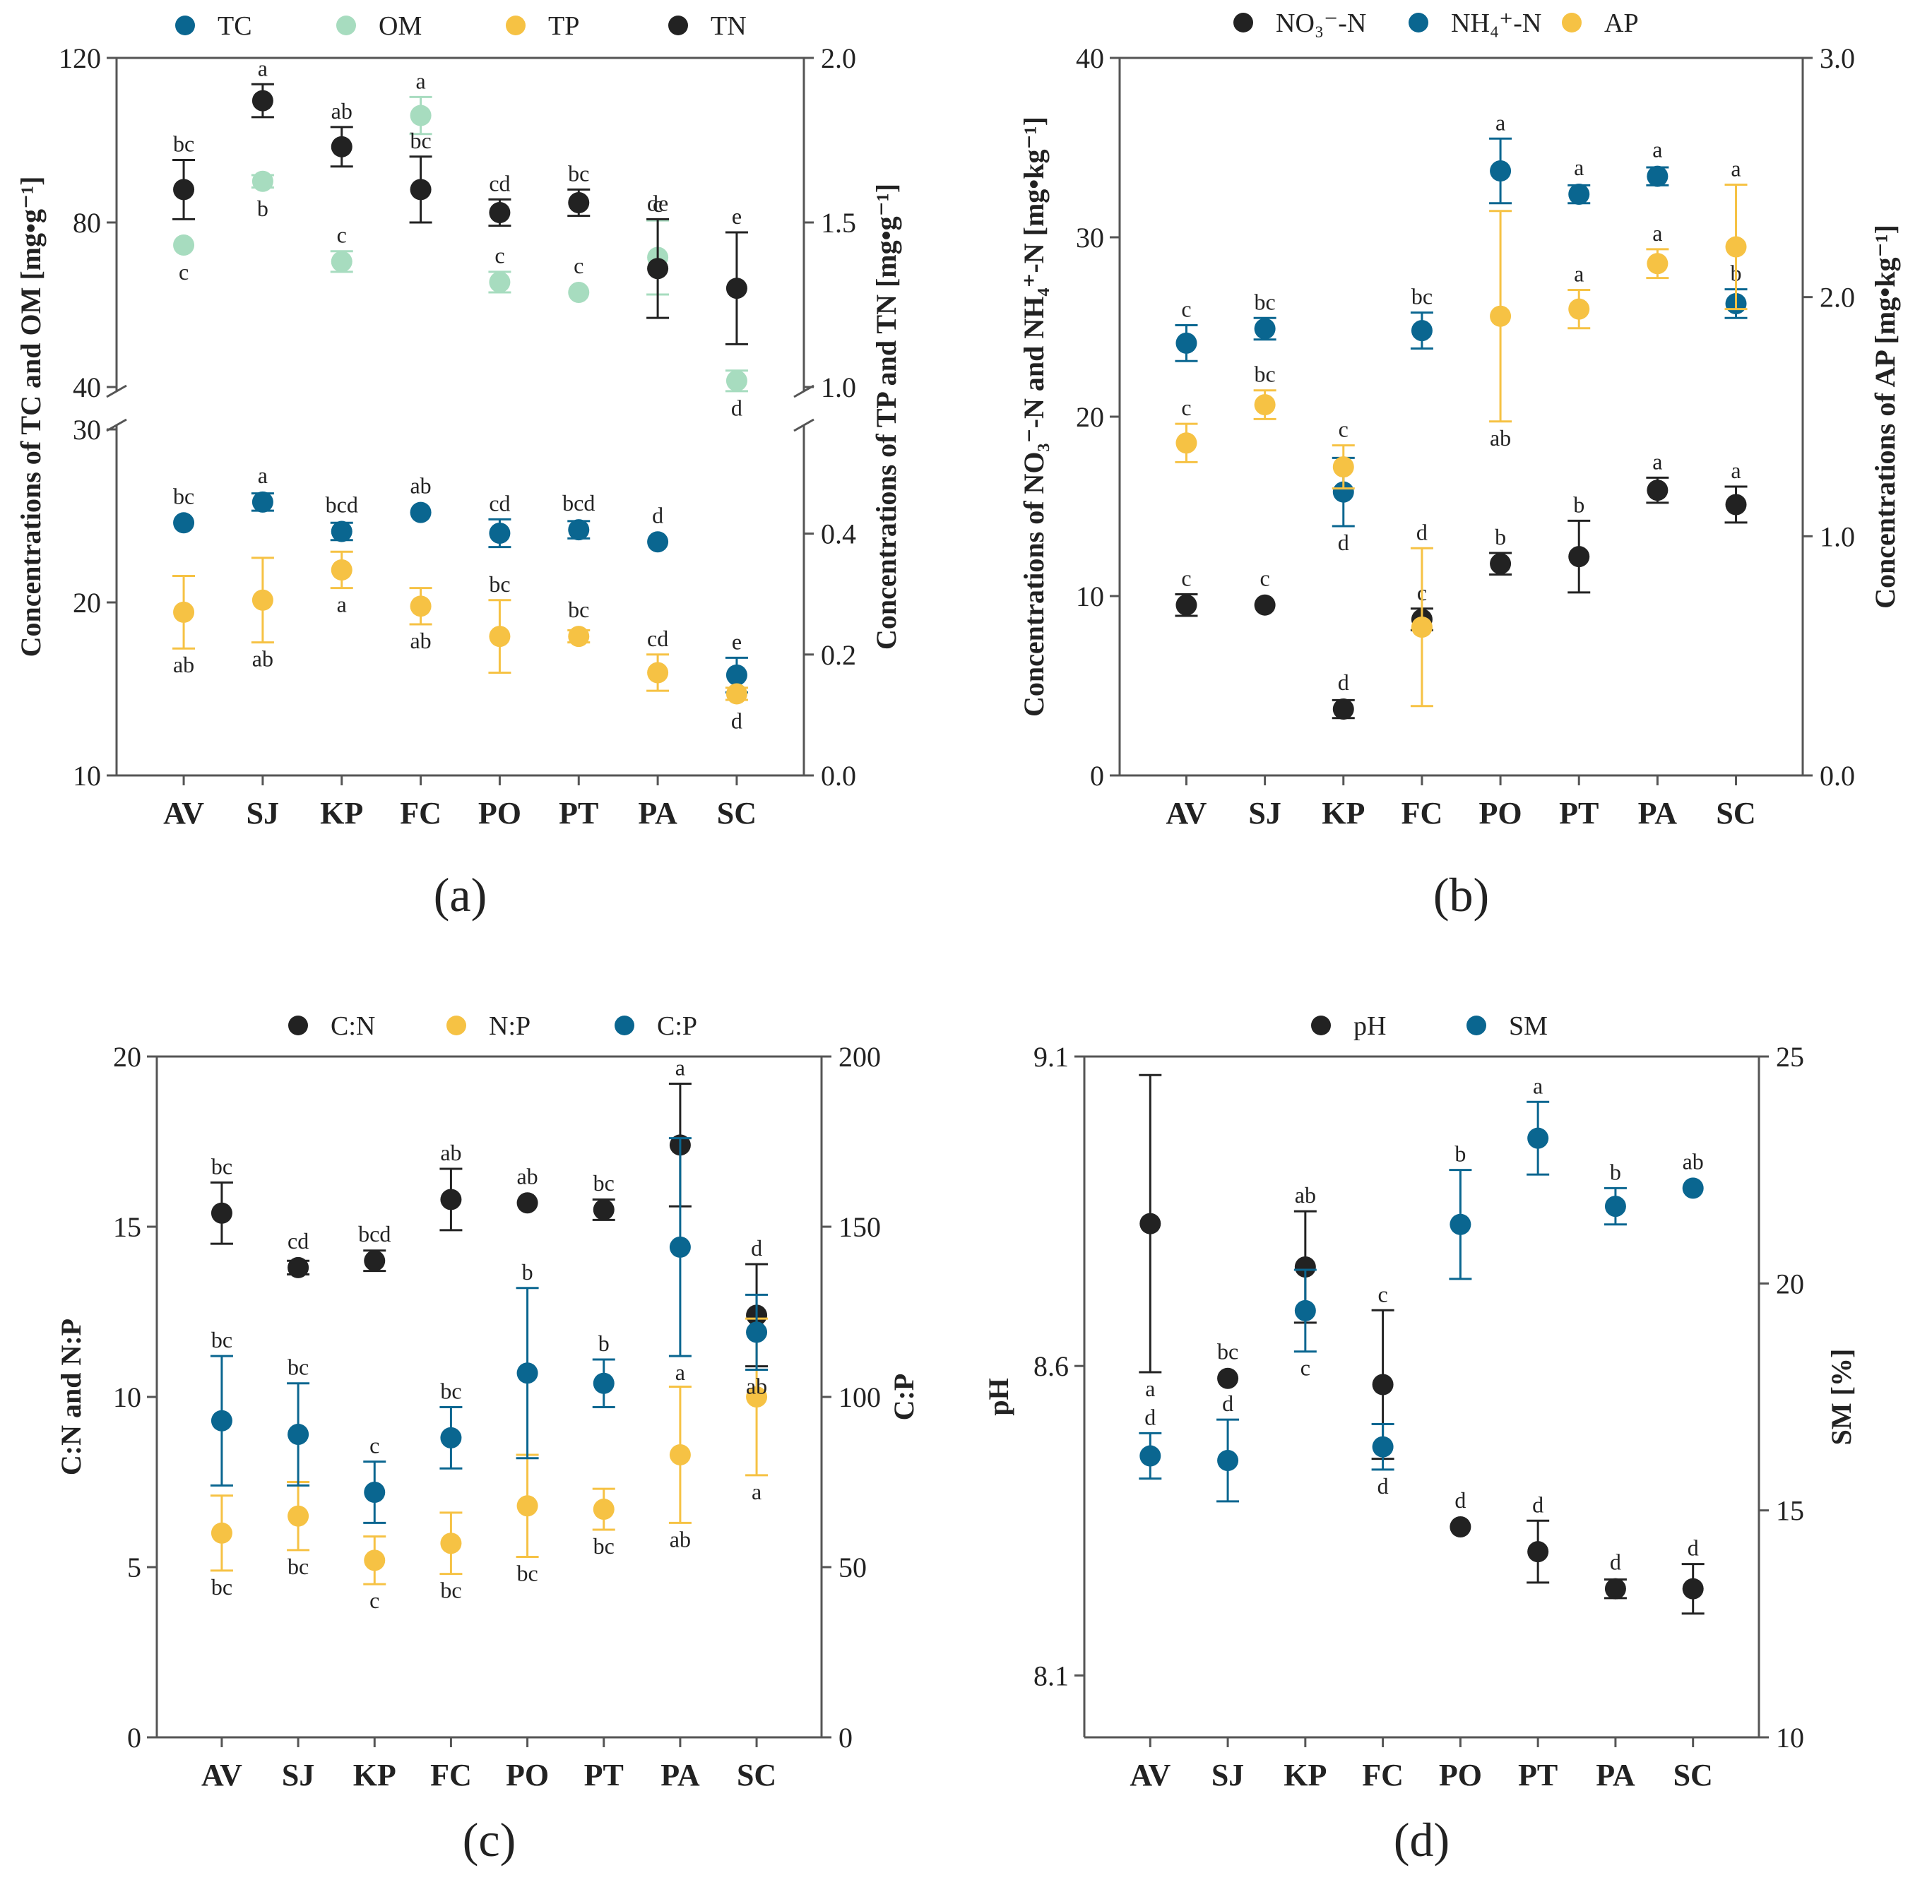 This screenshot has height=1904, width=1932. I want to click on series-sm-point-sj: d, so click(1228, 1447).